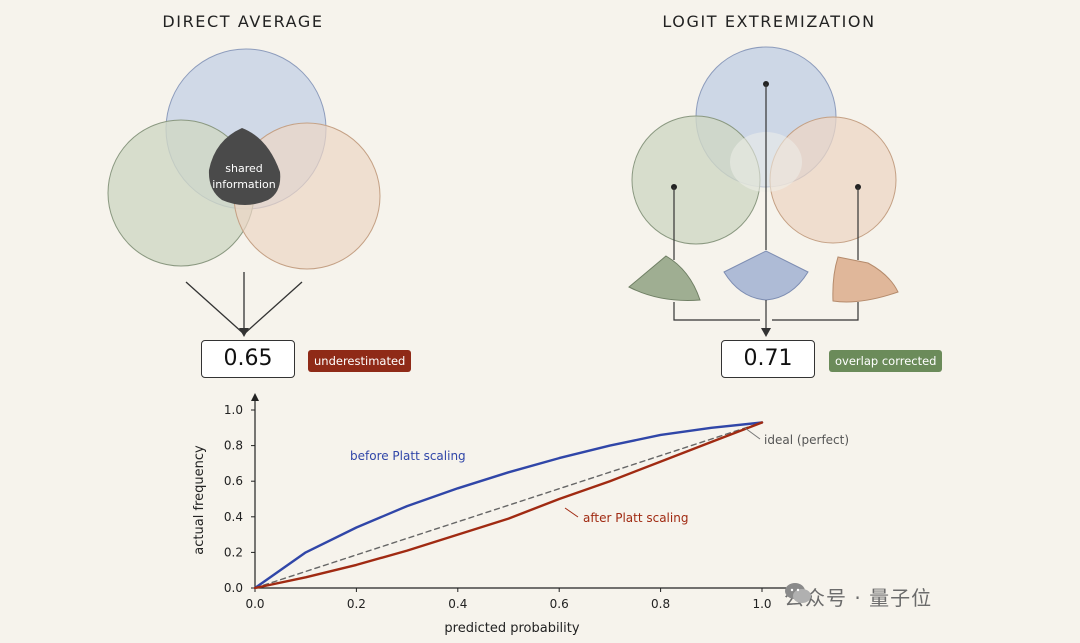 This screenshot has height=643, width=1080. I want to click on direct-average-title: DIRECT AVERAGE, so click(243, 21).